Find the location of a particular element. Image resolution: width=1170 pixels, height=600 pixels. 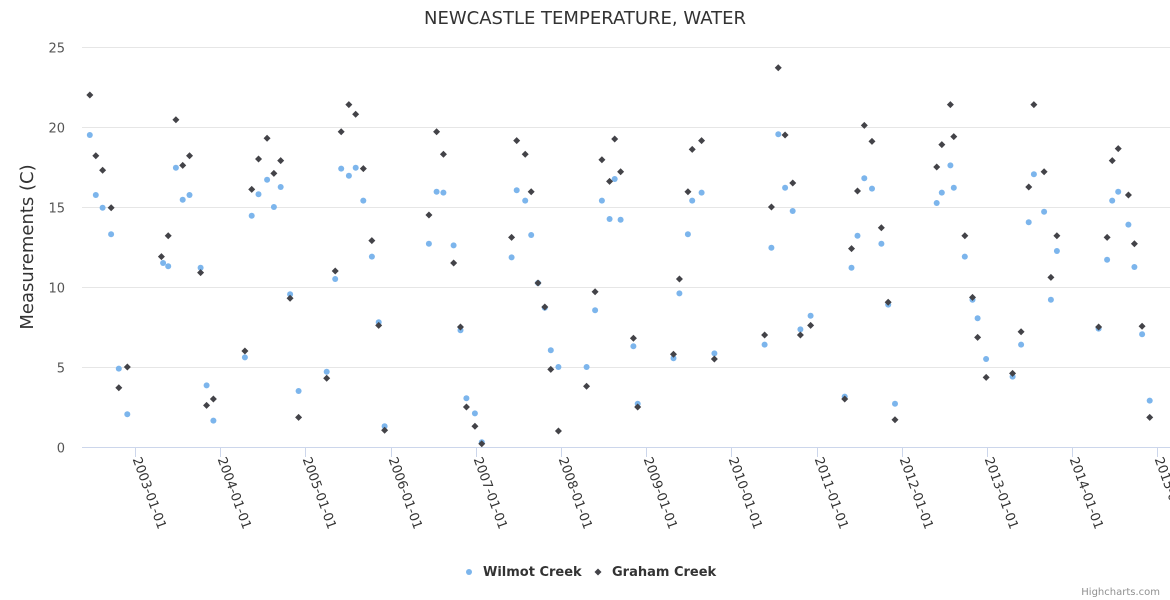

credits-link: Highcharts.com is located at coordinates (1120, 592).